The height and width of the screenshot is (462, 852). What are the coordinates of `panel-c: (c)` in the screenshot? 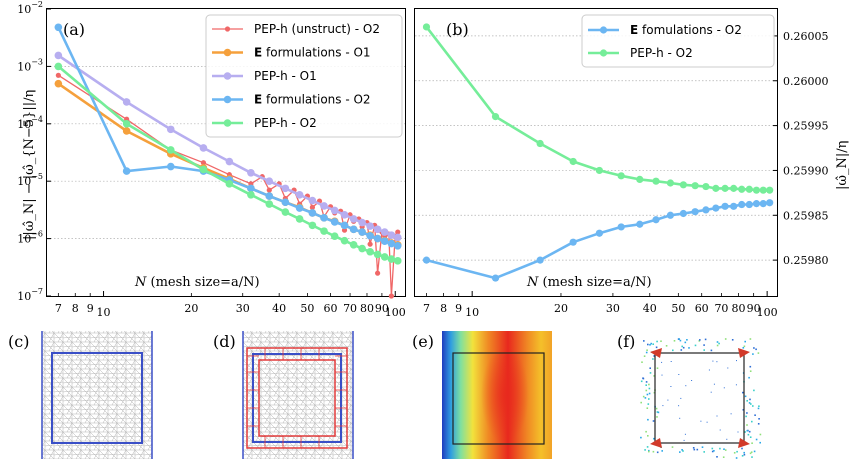 It's located at (80, 395).